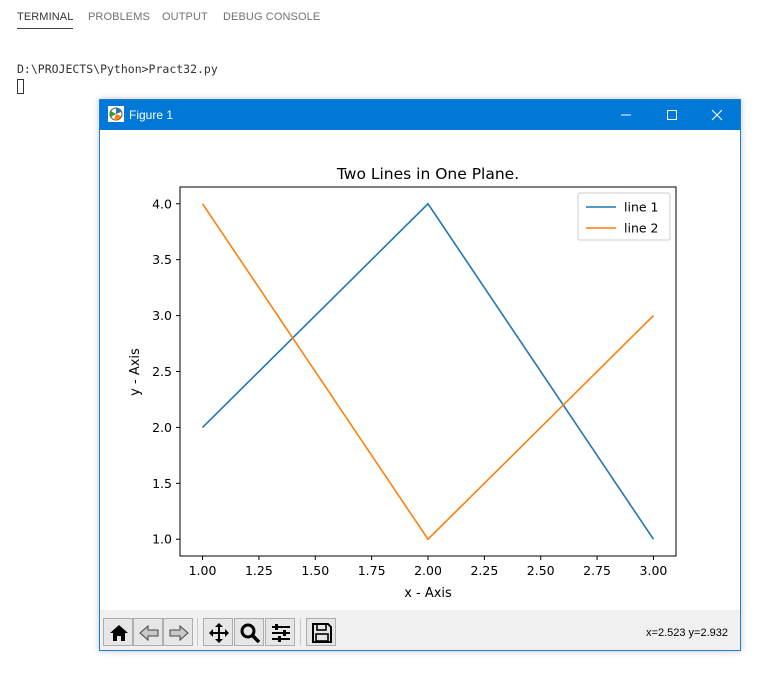  Describe the element at coordinates (162, 539) in the screenshot. I see `y-tick-label: 1.0` at that location.